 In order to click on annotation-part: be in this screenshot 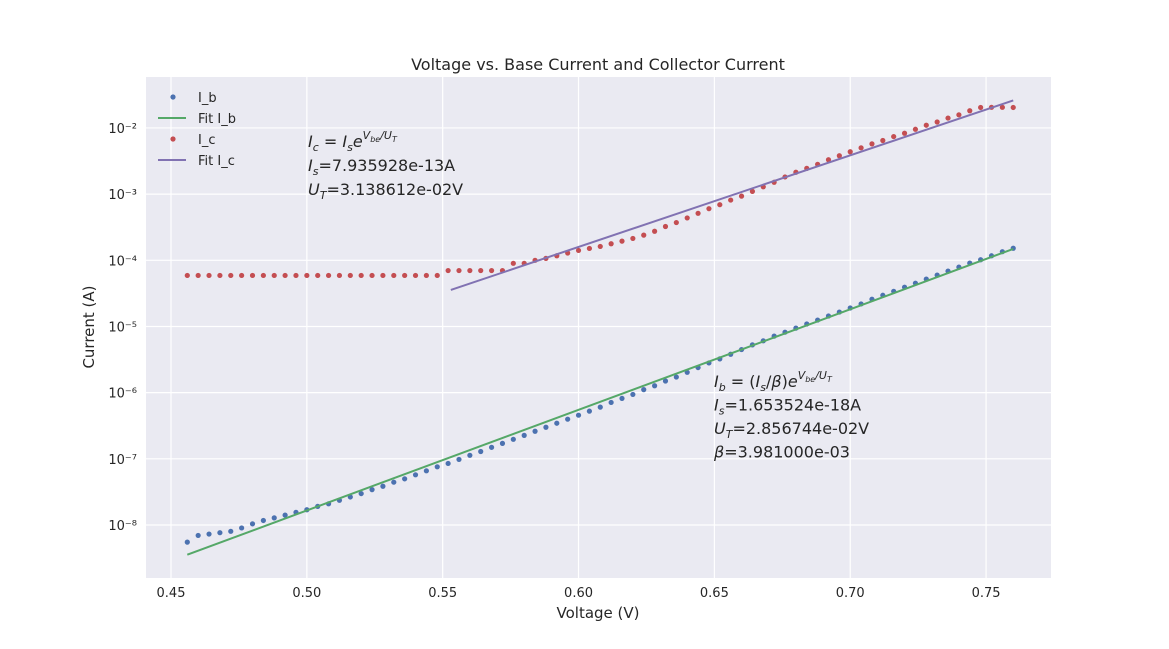, I will do `click(375, 139)`.